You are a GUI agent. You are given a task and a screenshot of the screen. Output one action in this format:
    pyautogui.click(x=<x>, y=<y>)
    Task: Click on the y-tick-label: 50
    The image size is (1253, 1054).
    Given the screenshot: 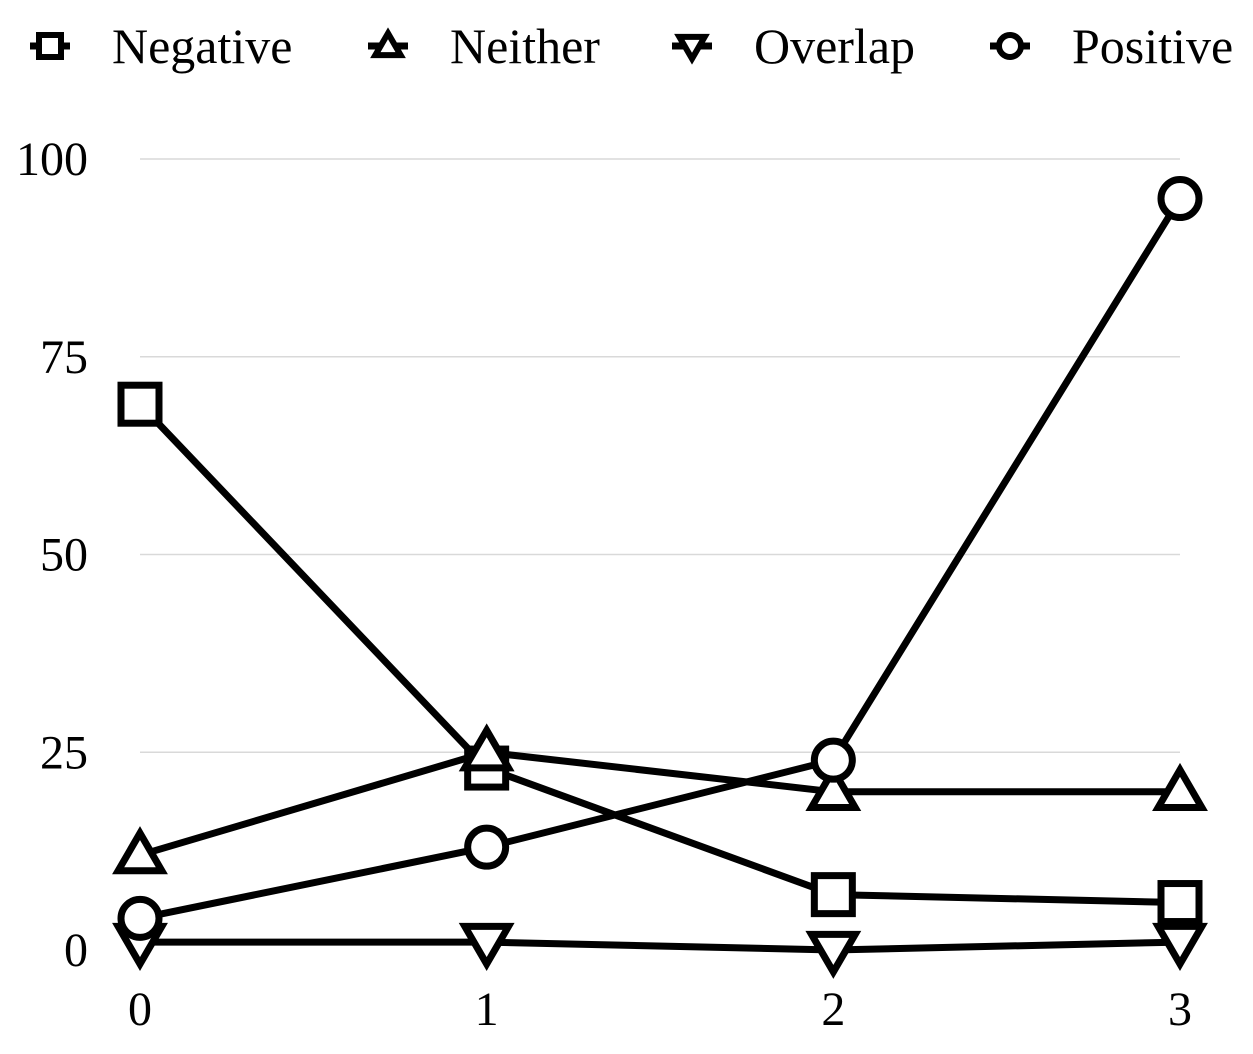 What is the action you would take?
    pyautogui.click(x=64, y=555)
    